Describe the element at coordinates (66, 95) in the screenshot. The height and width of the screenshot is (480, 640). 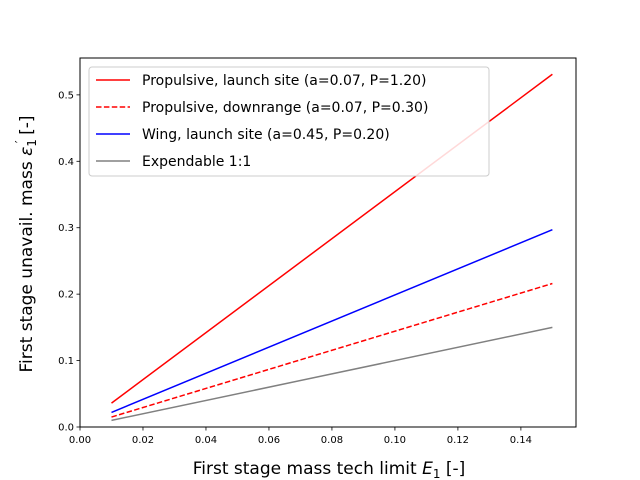
I see `y-tick-label: 0.5` at that location.